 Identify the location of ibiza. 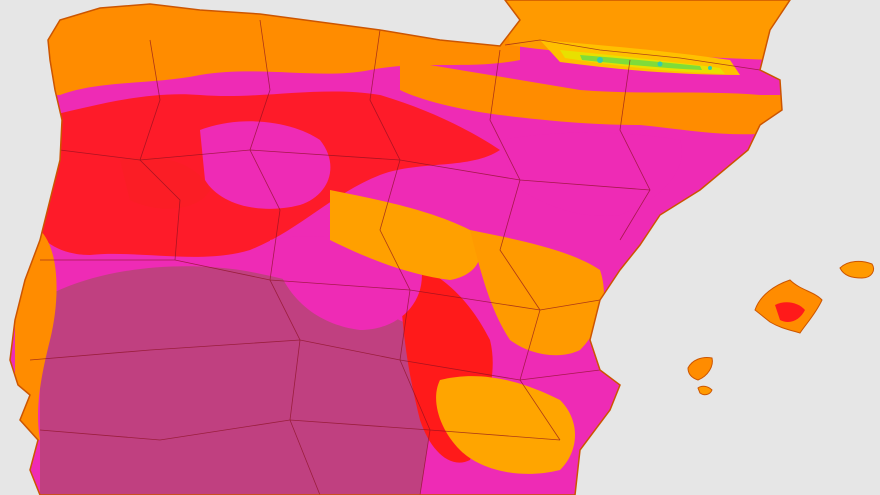
(700, 369).